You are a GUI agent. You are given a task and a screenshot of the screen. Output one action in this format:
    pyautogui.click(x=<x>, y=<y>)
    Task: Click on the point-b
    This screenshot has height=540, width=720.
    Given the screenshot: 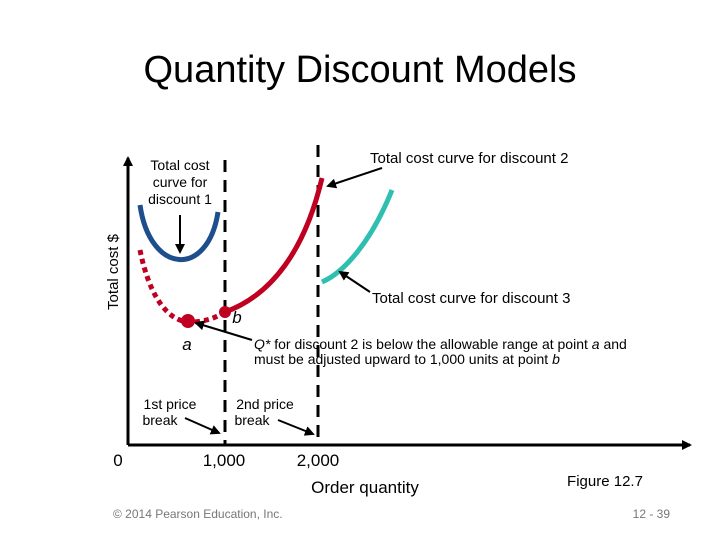 What is the action you would take?
    pyautogui.click(x=225, y=312)
    